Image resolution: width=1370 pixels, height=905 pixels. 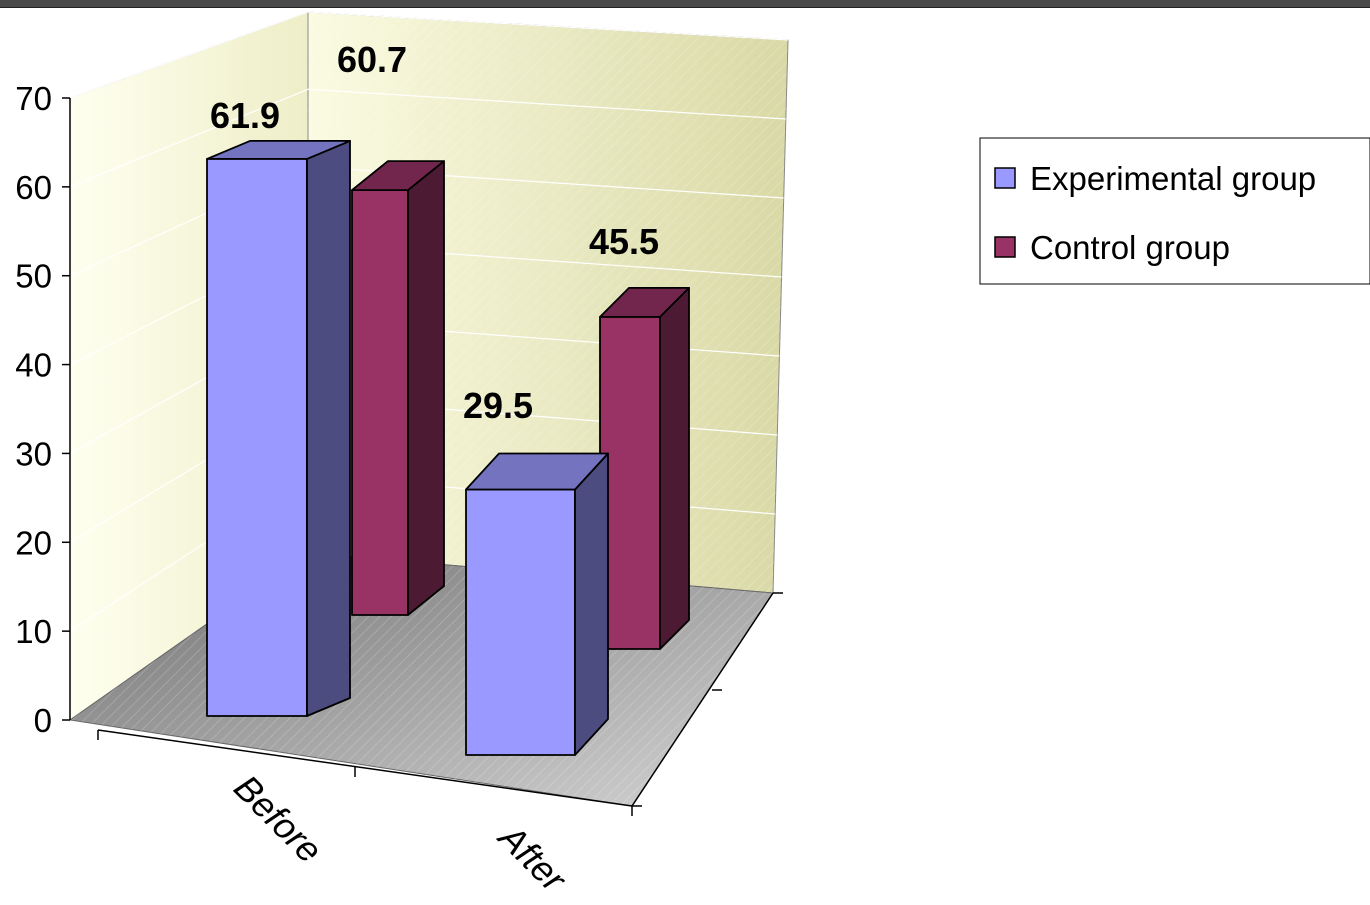 I want to click on y-tick-label: 40, so click(x=33, y=365).